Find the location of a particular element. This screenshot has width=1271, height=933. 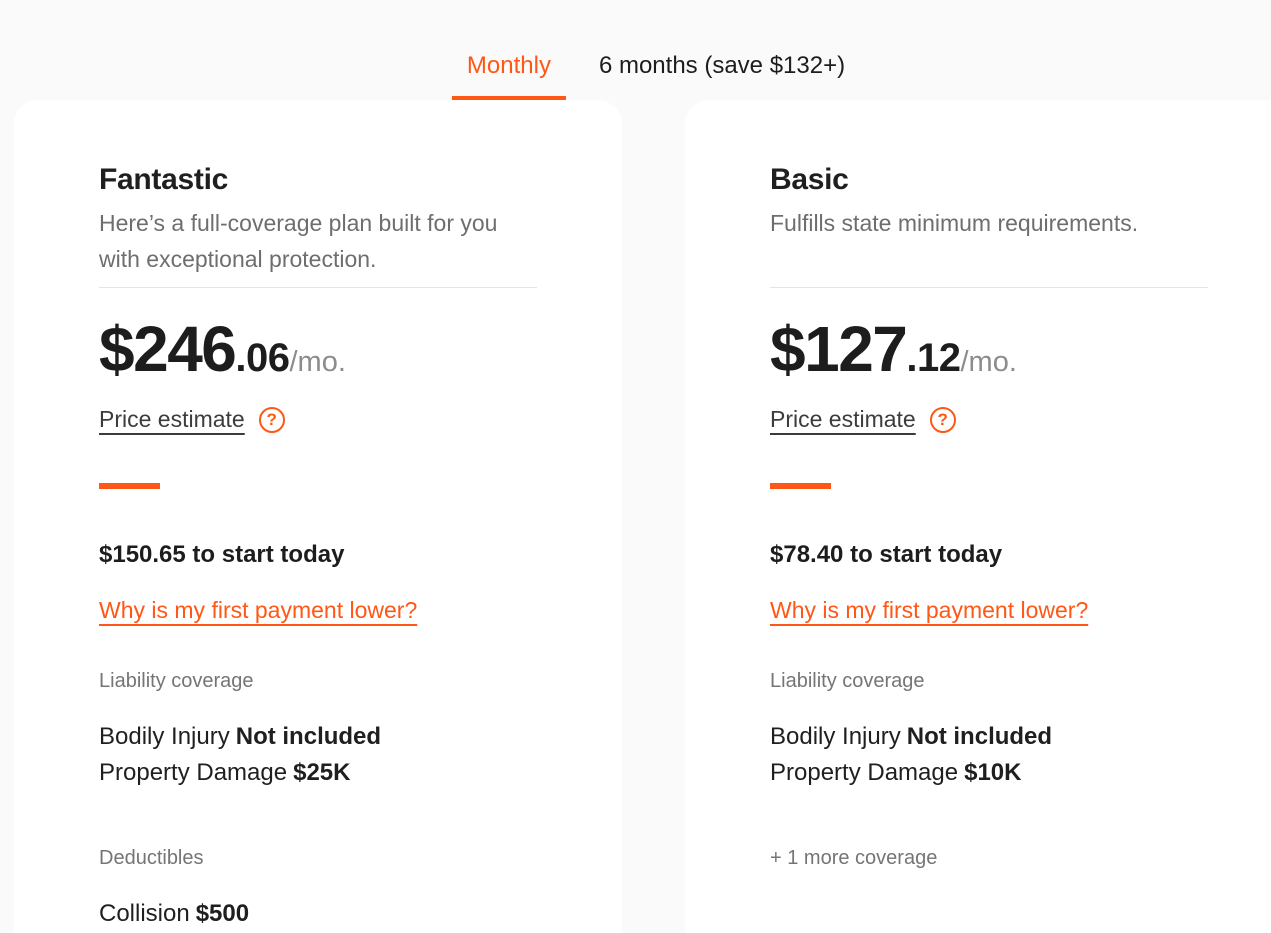

start-today-amount: $78.40 to start today is located at coordinates (886, 554).